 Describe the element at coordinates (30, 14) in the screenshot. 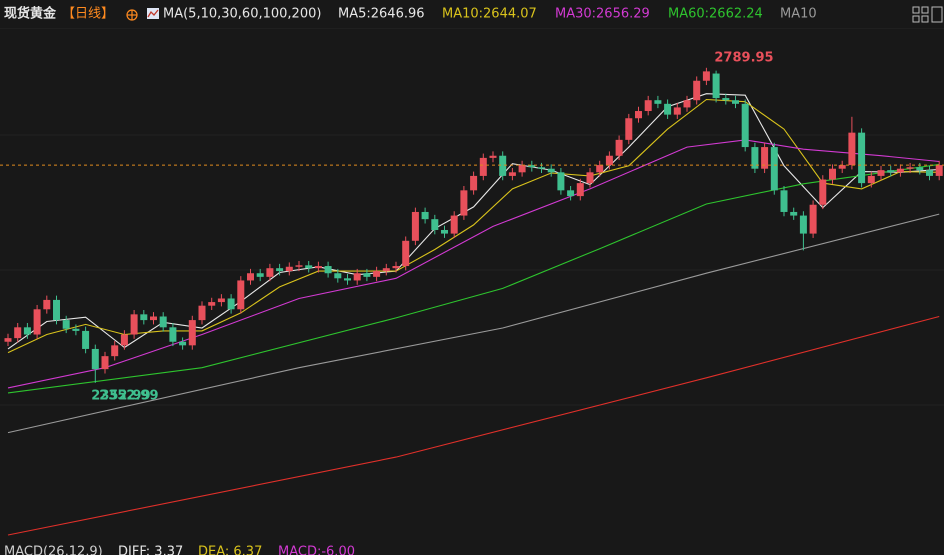

I see `title: 现货黄金` at that location.